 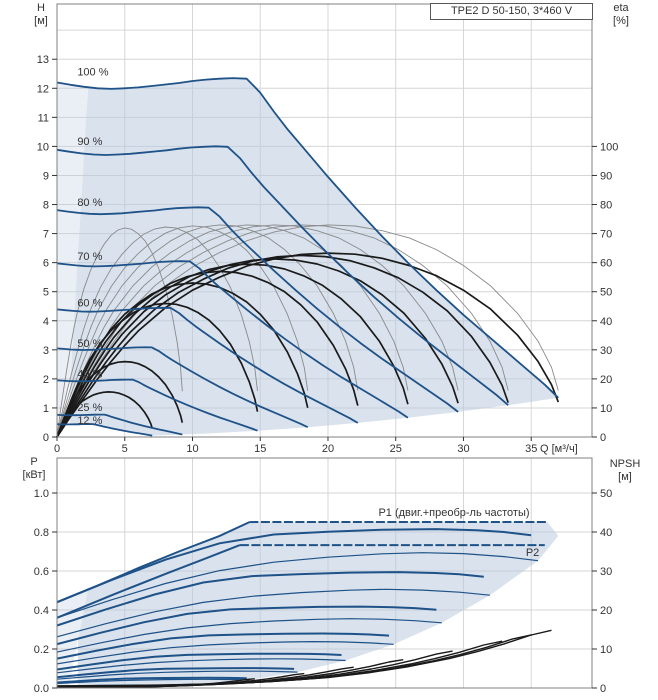 What do you see at coordinates (559, 449) in the screenshot?
I see `q-axis-unit-label: Q [м³/ч]` at bounding box center [559, 449].